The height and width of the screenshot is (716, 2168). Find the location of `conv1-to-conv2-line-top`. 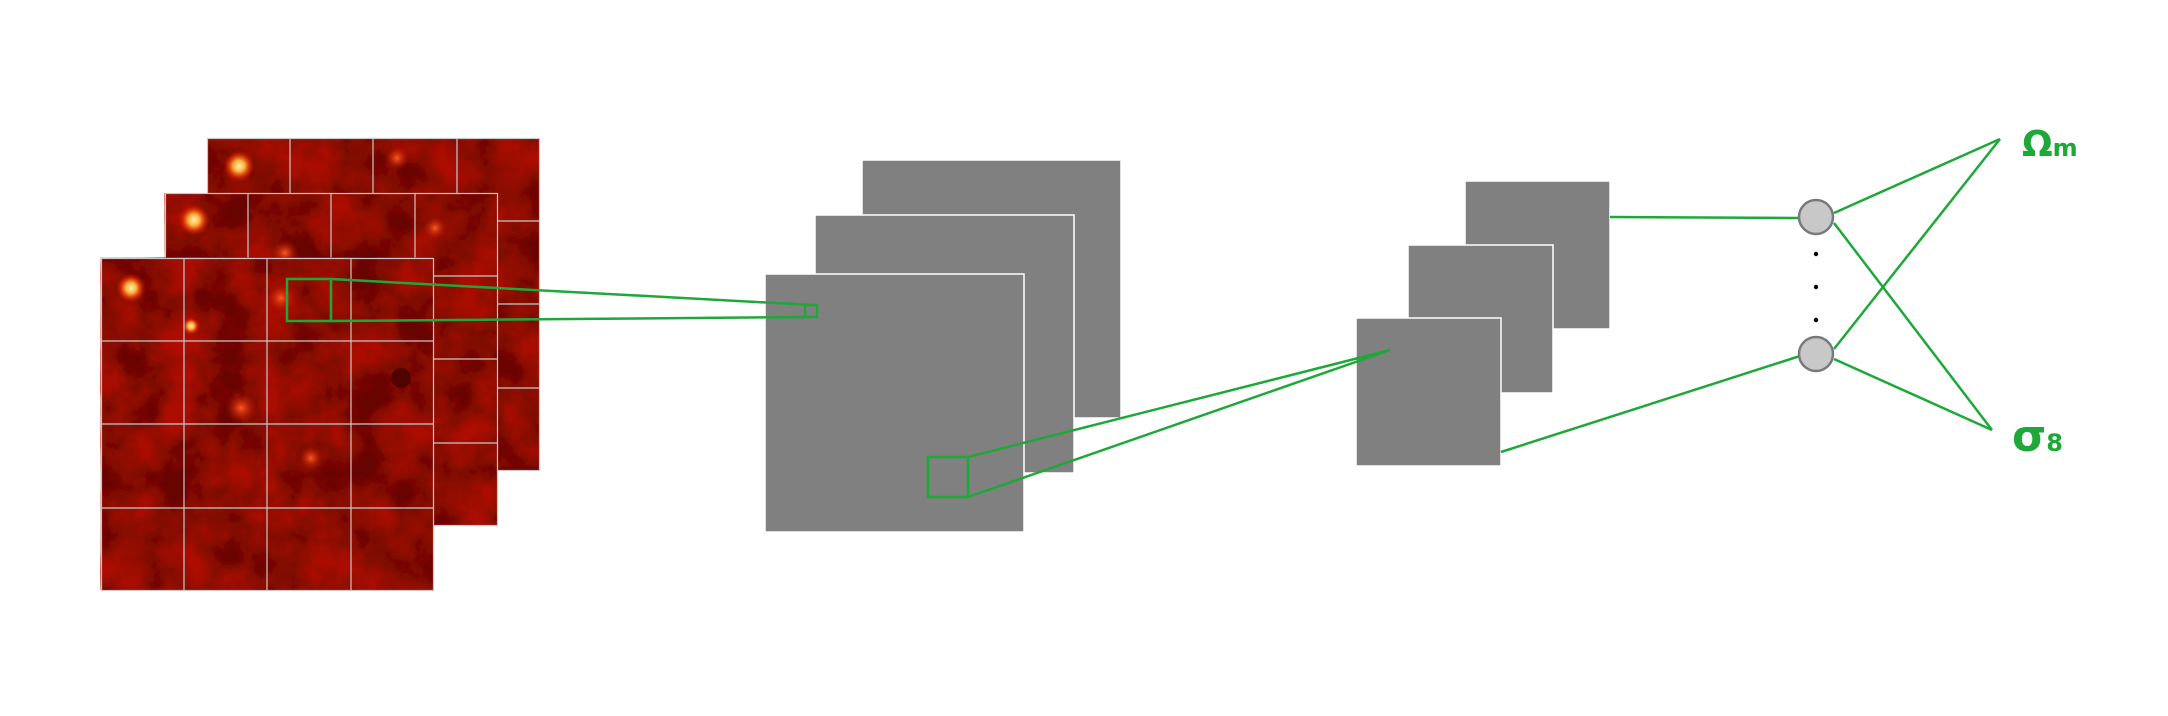

conv1-to-conv2-line-top is located at coordinates (1179, 403).